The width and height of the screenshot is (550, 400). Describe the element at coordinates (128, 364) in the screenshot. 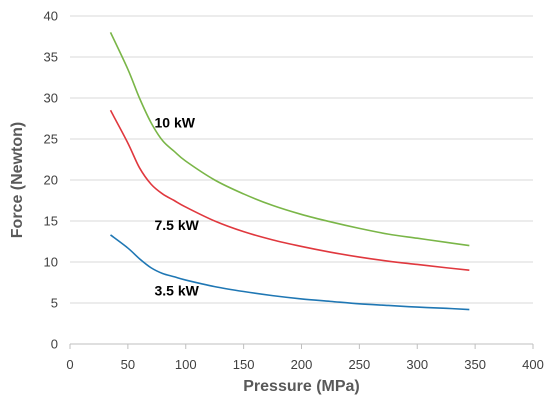

I see `x-tick-label: 50` at that location.